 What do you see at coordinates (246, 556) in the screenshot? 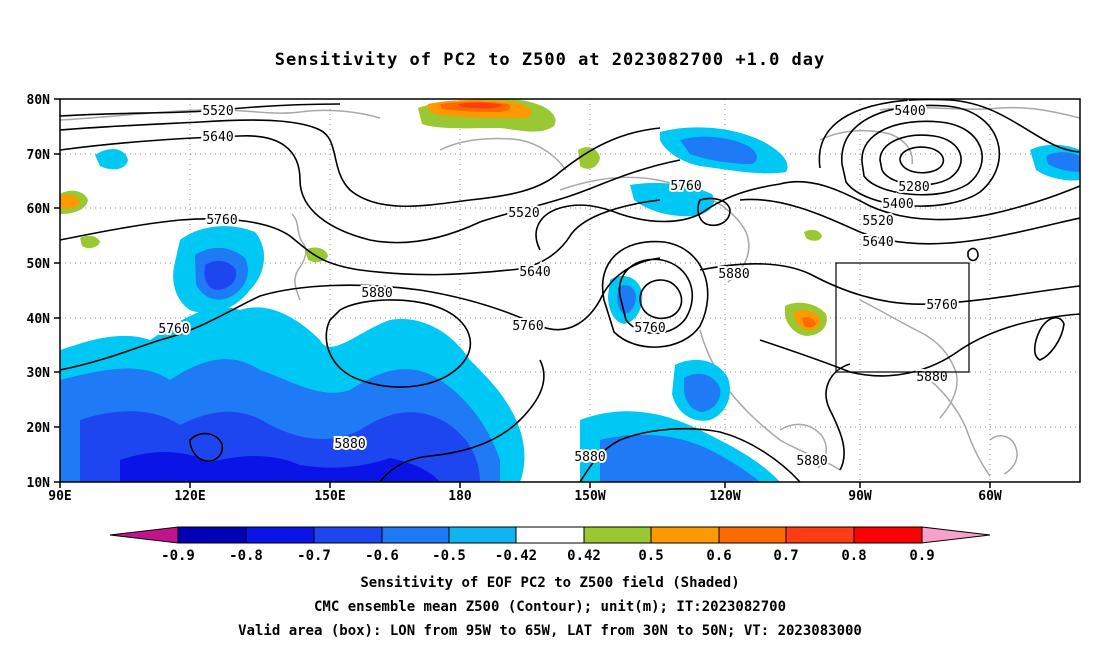
I see `colorbar-label: -0.8` at bounding box center [246, 556].